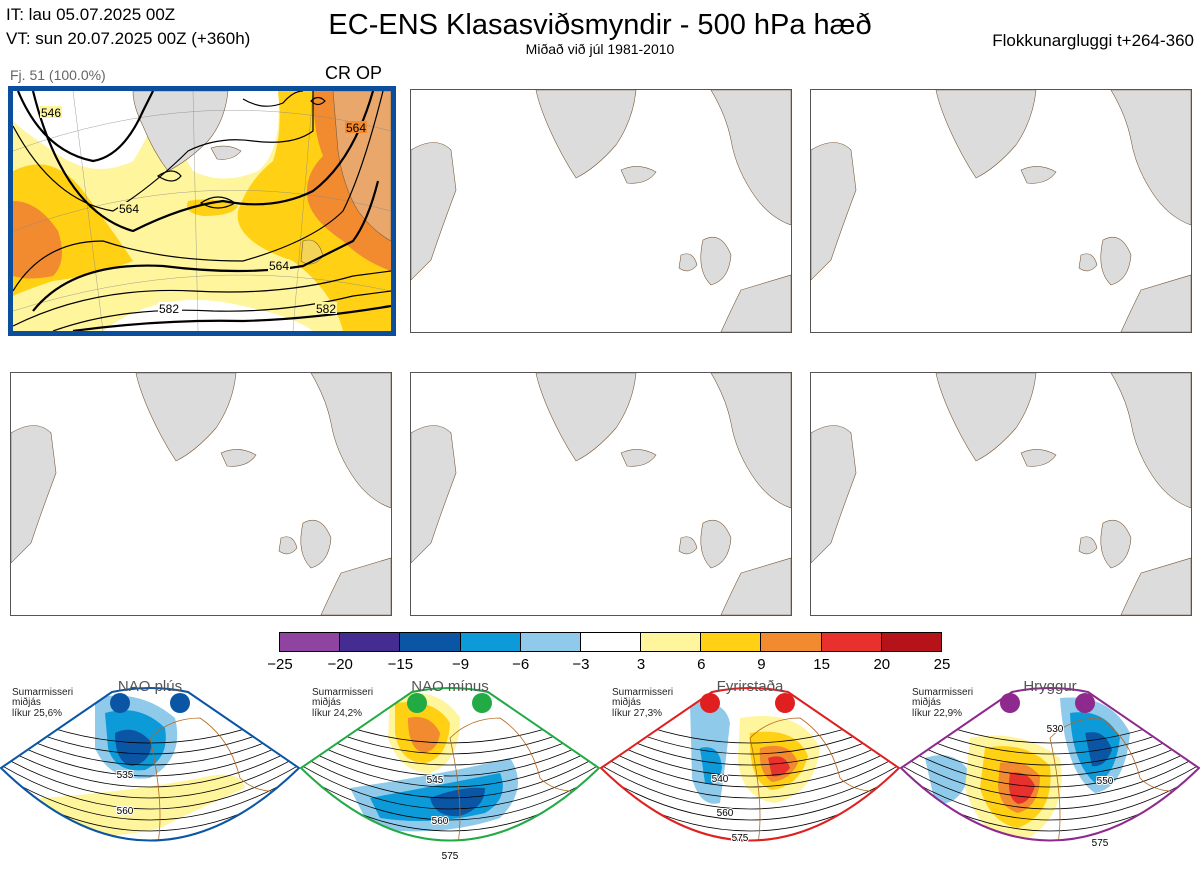 This screenshot has height=871, width=1200. I want to click on colorbar-tick-label: 6, so click(701, 664).